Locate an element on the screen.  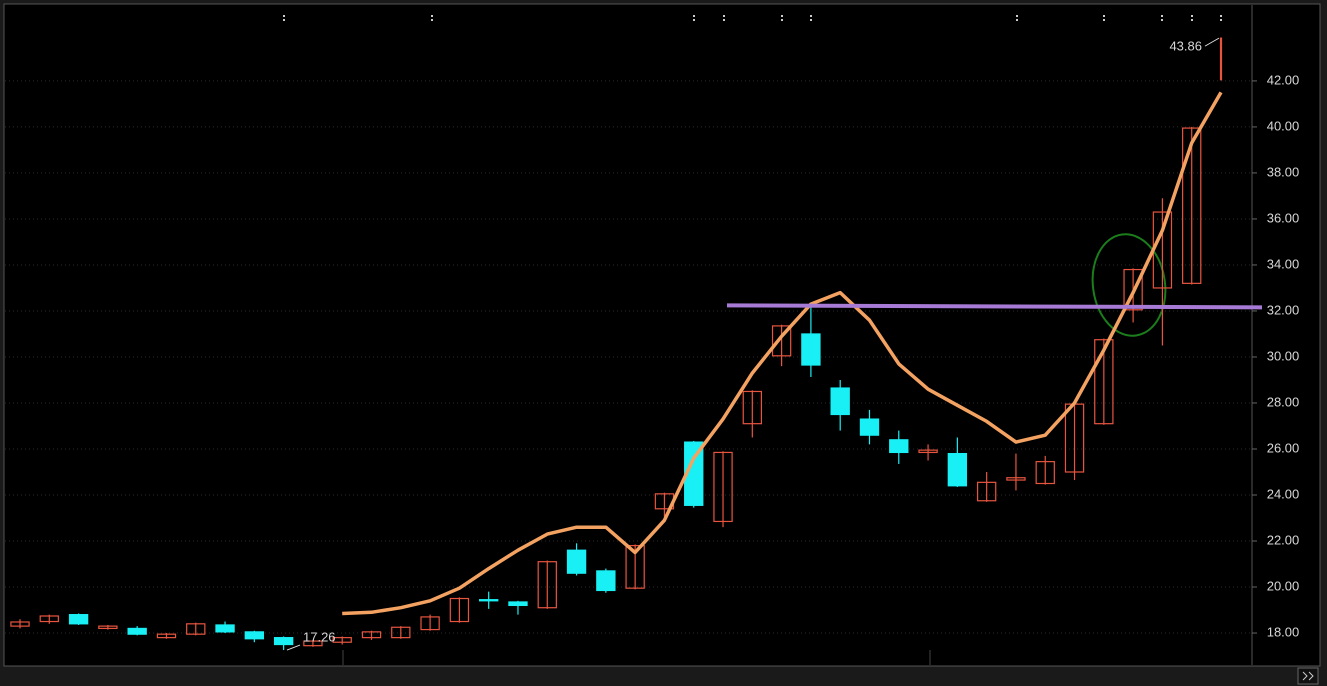
highlight-ellipse is located at coordinates (1129, 285).